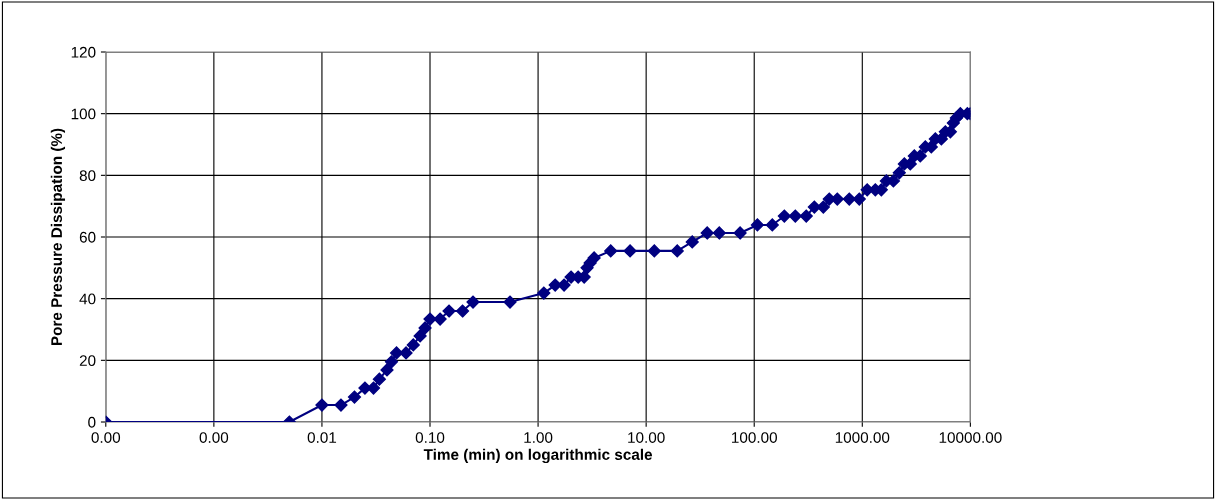  I want to click on y-tick-label: 20, so click(87, 361).